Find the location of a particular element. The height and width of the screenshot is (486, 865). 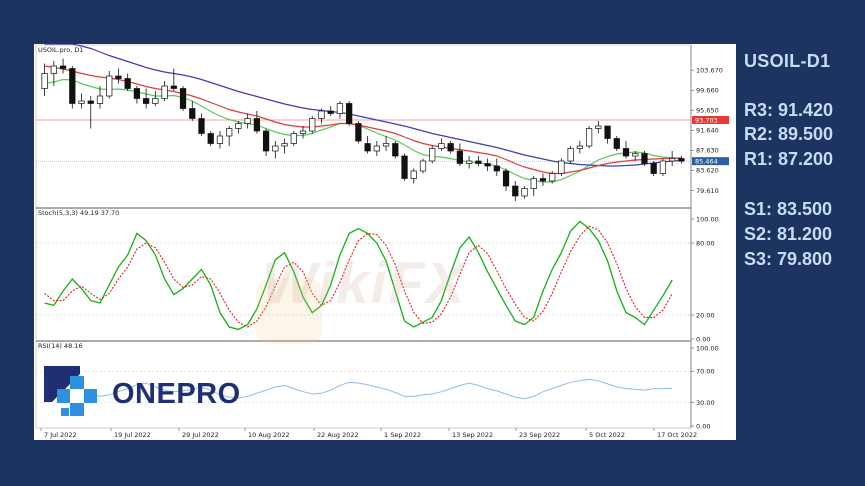

date-tick: 23 Sep 2022 is located at coordinates (539, 435).